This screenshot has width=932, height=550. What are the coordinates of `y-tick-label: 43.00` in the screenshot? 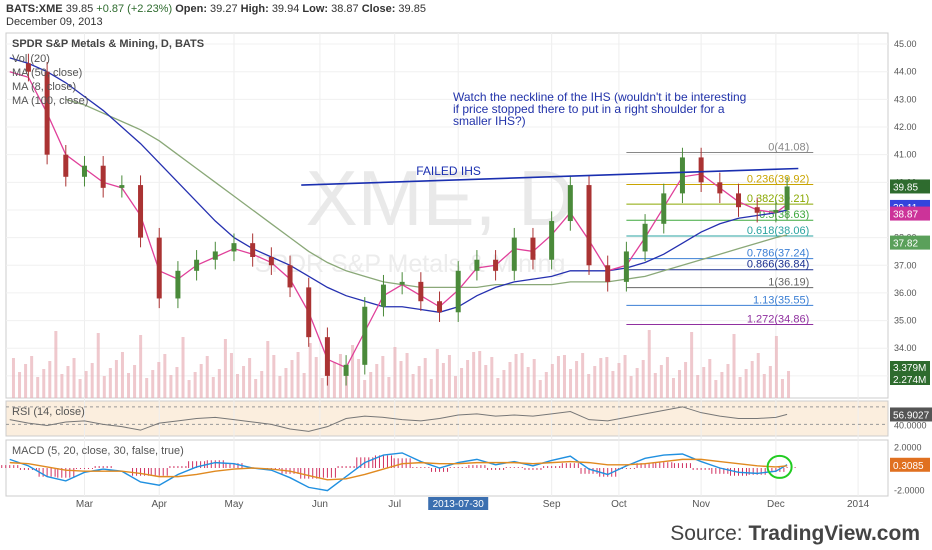 It's located at (905, 99).